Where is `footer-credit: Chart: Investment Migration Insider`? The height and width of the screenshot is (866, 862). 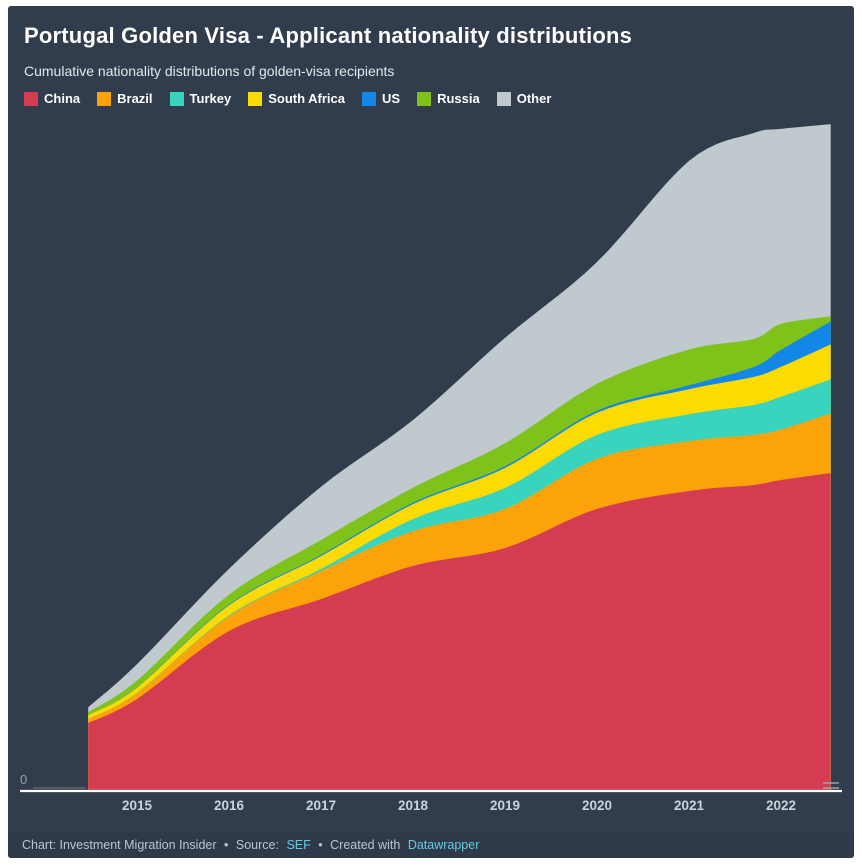 footer-credit: Chart: Investment Migration Insider is located at coordinates (119, 845).